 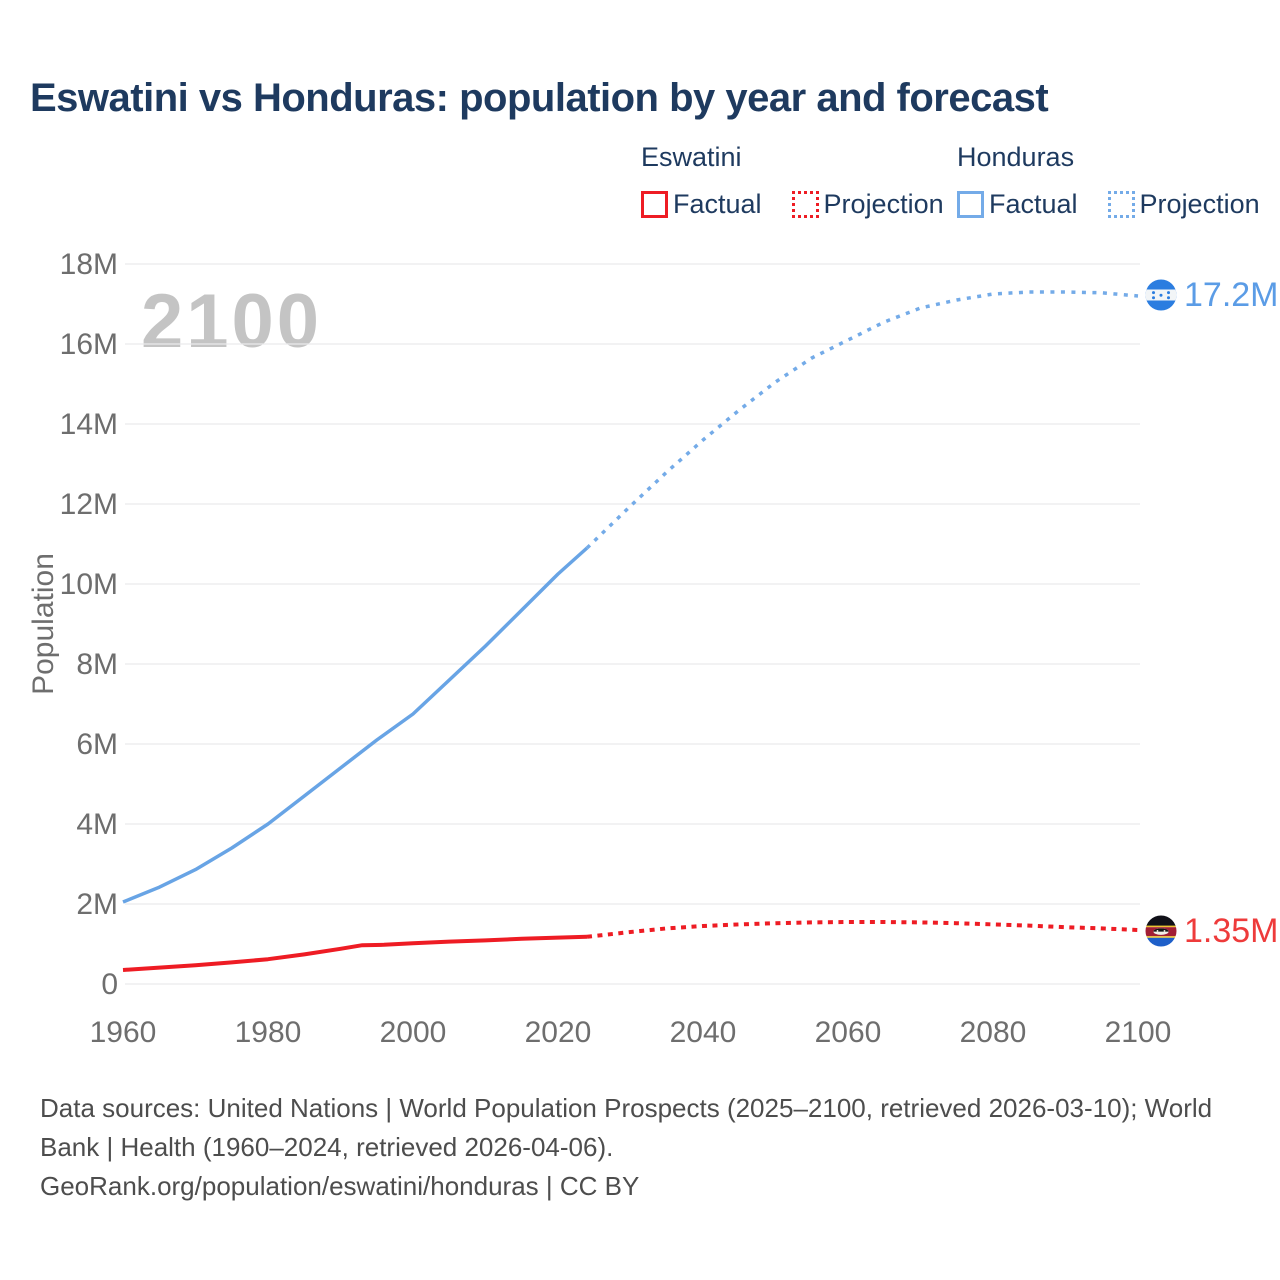 I want to click on honduras-projection-swatch-icon, so click(x=1121, y=204).